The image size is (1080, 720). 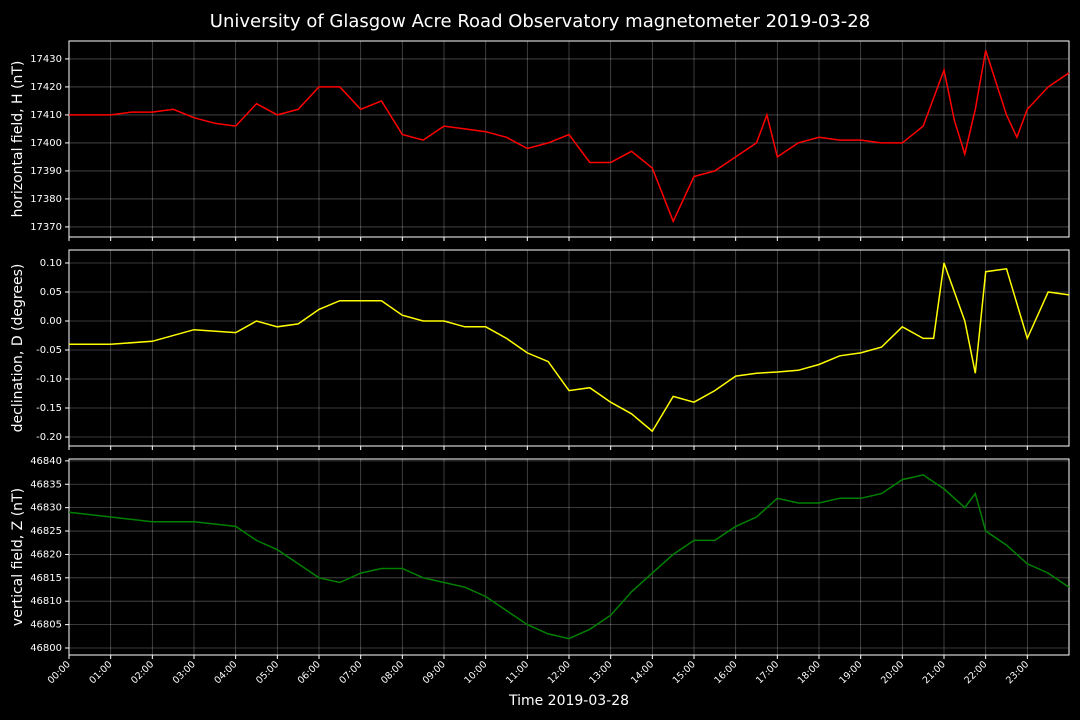 What do you see at coordinates (46, 461) in the screenshot?
I see `y-tick-label: 46840` at bounding box center [46, 461].